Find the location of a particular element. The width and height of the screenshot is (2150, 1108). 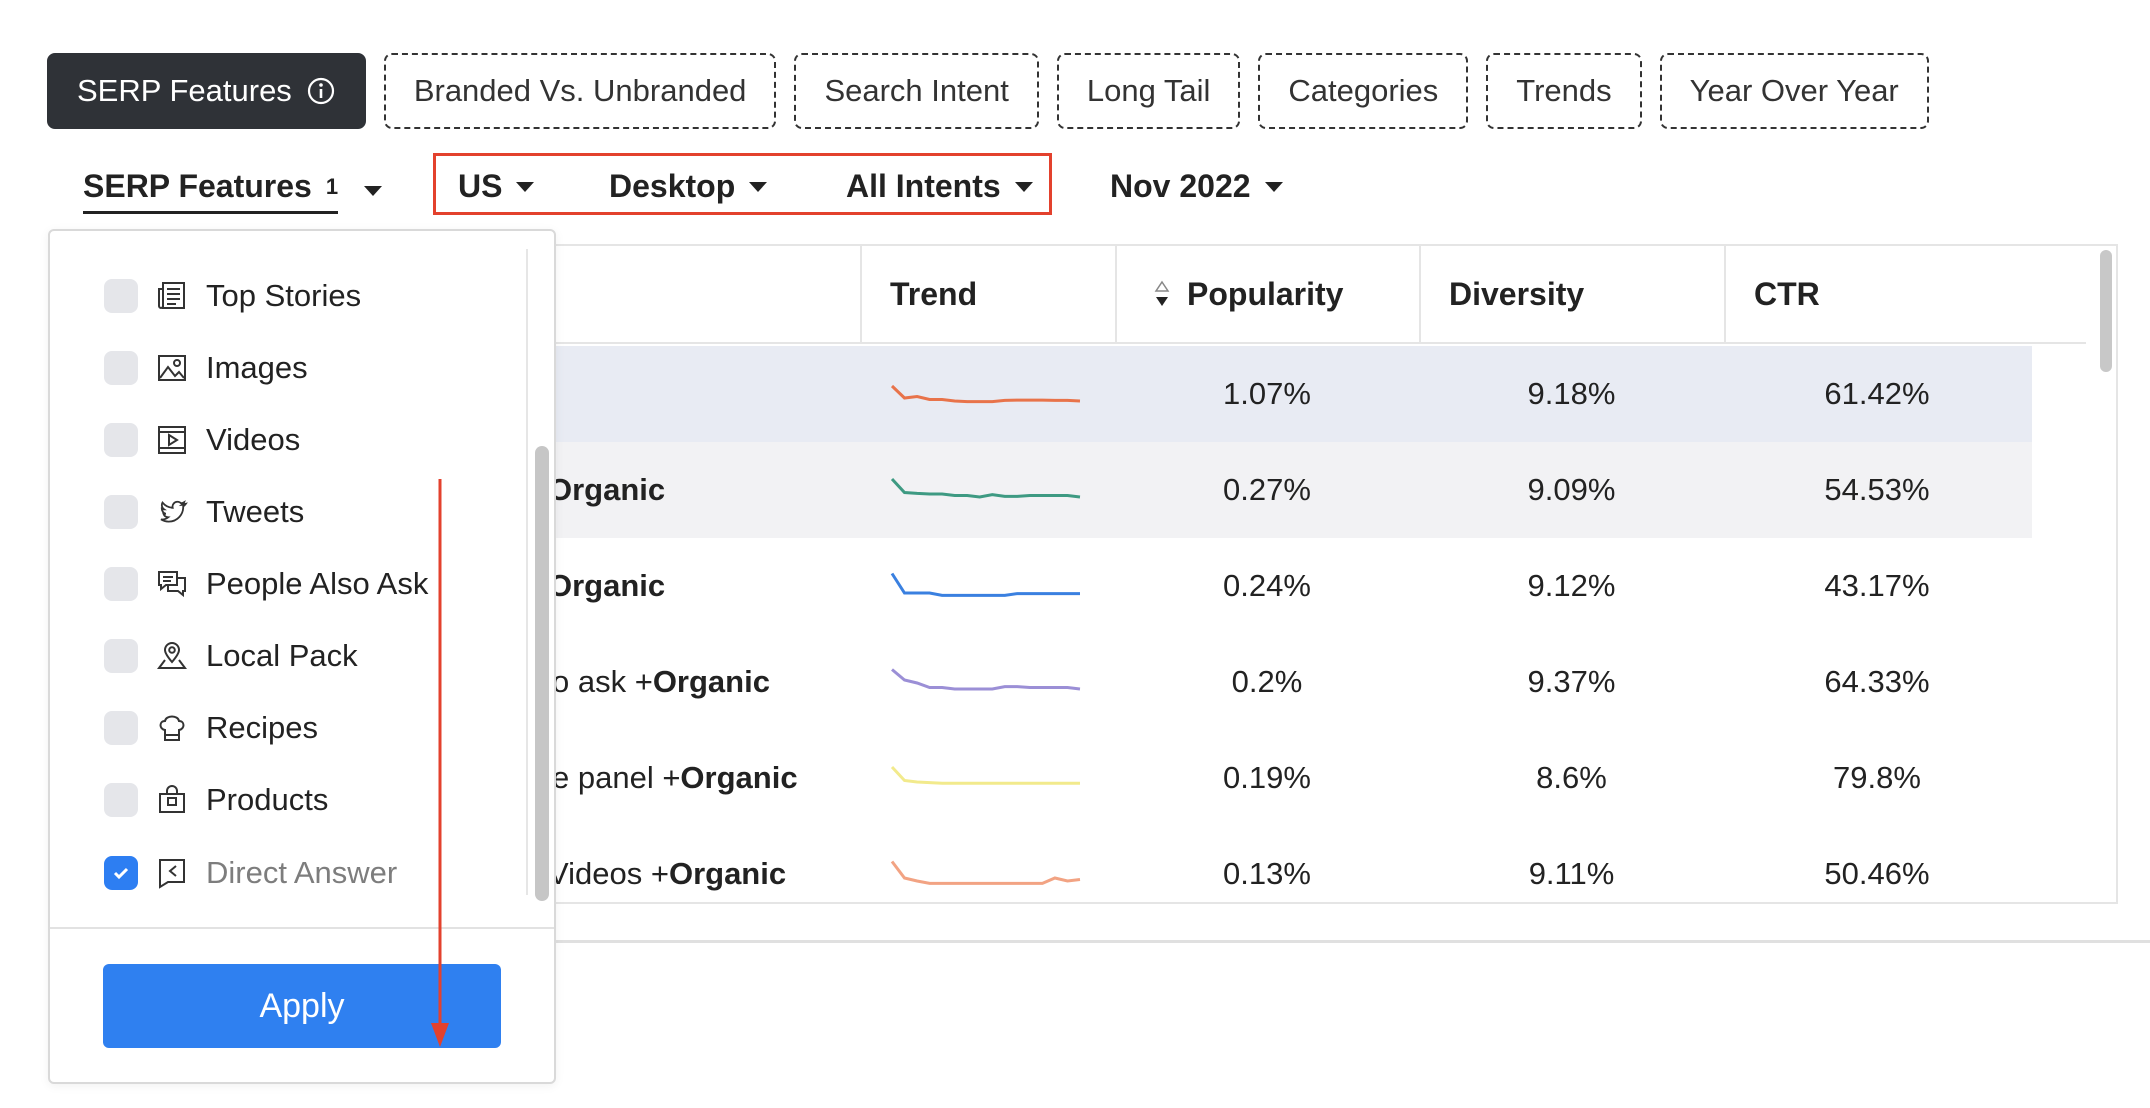

divider is located at coordinates (1349, 941).